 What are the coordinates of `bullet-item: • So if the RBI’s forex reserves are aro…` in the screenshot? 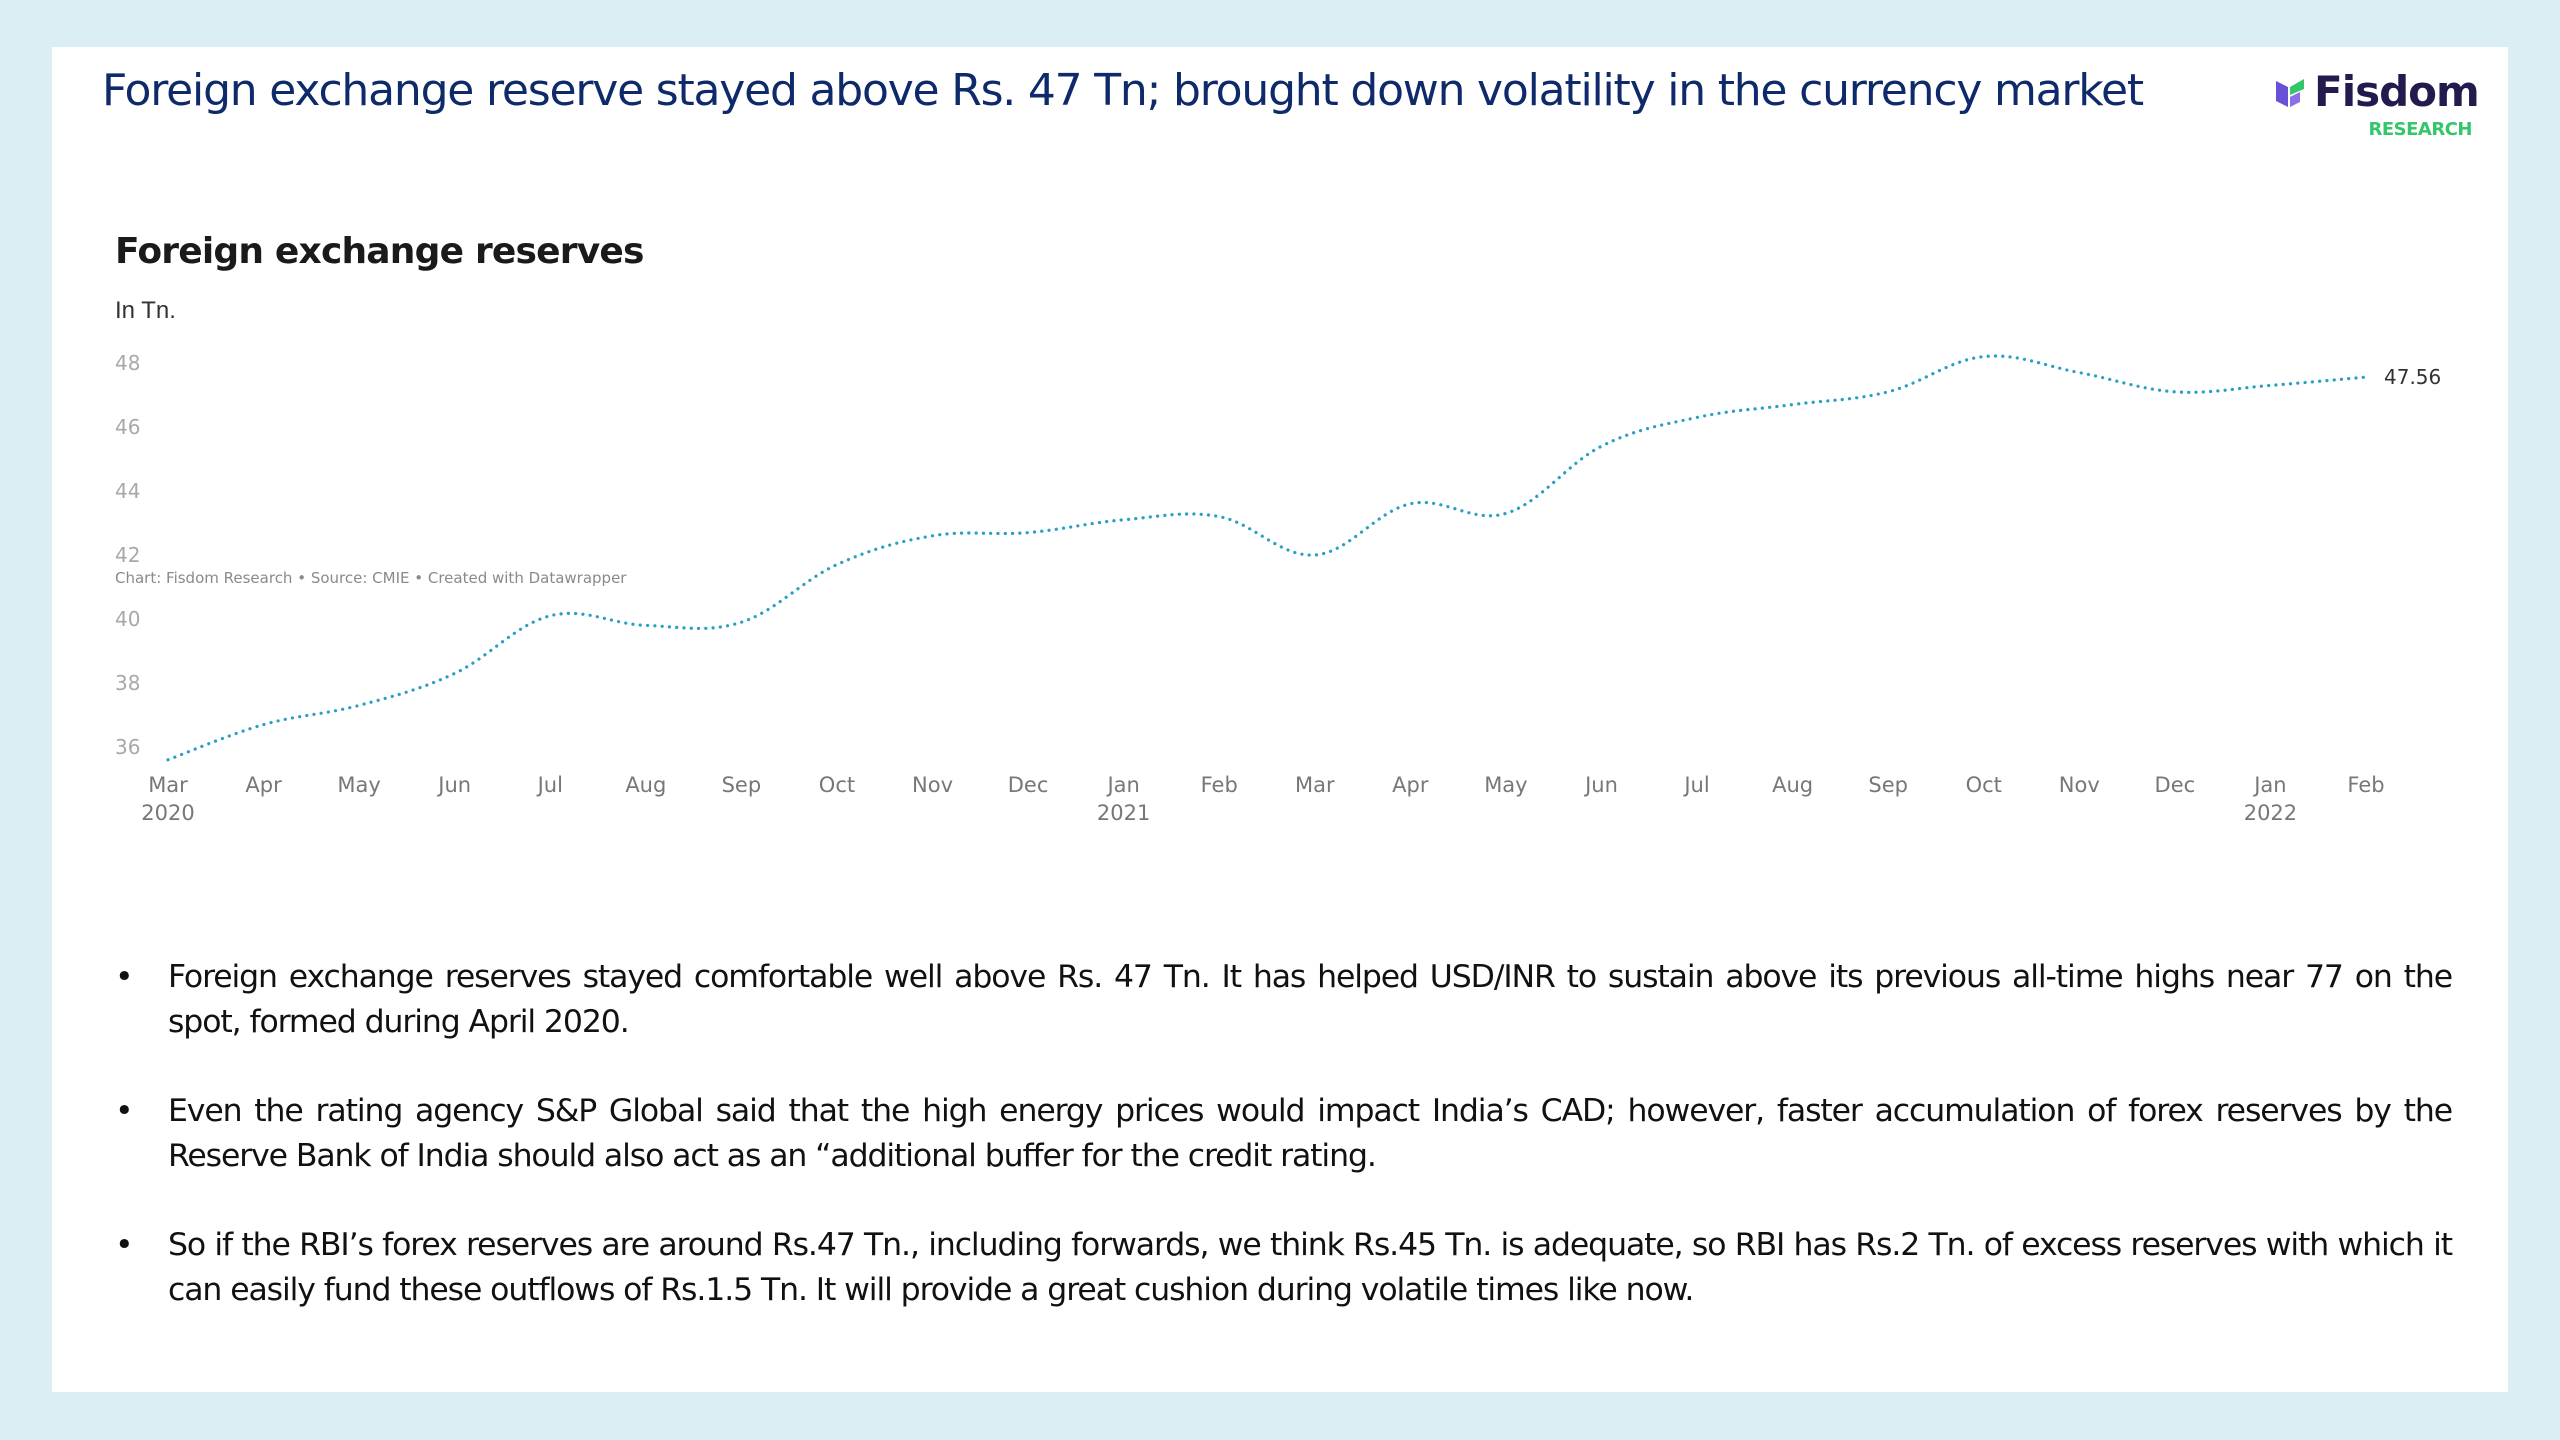 It's located at (1280, 1268).